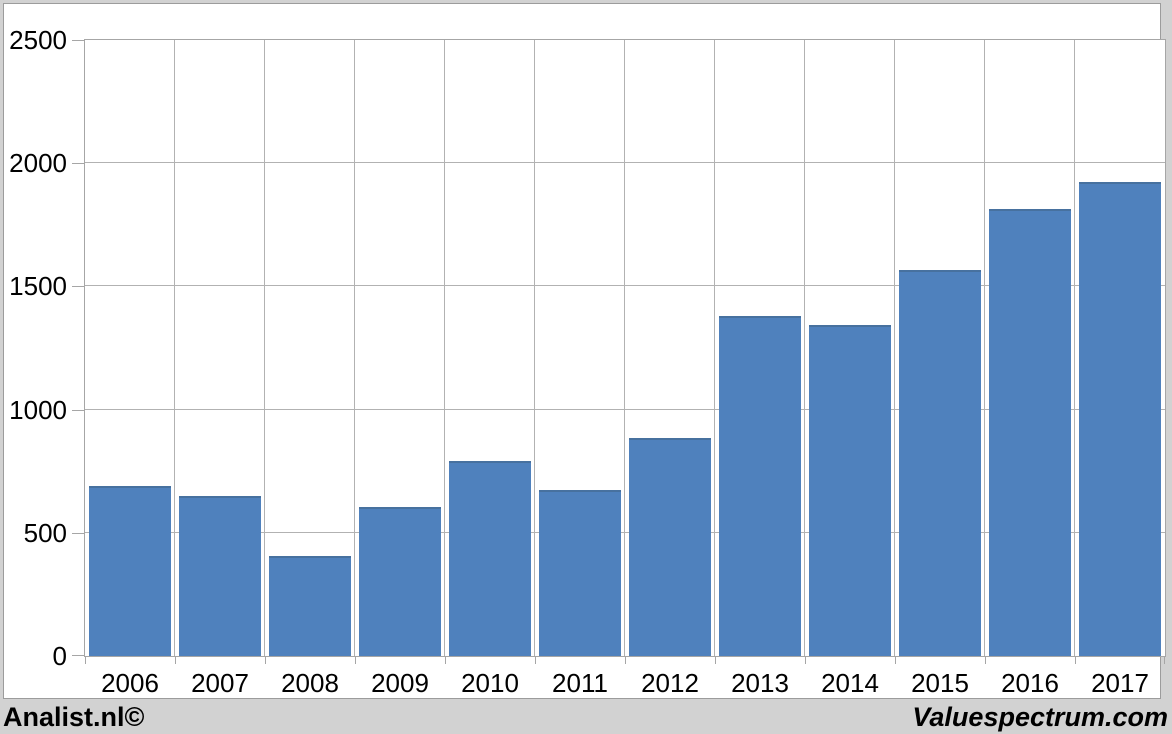  What do you see at coordinates (74, 717) in the screenshot?
I see `analist-watermark: Analist.nl©` at bounding box center [74, 717].